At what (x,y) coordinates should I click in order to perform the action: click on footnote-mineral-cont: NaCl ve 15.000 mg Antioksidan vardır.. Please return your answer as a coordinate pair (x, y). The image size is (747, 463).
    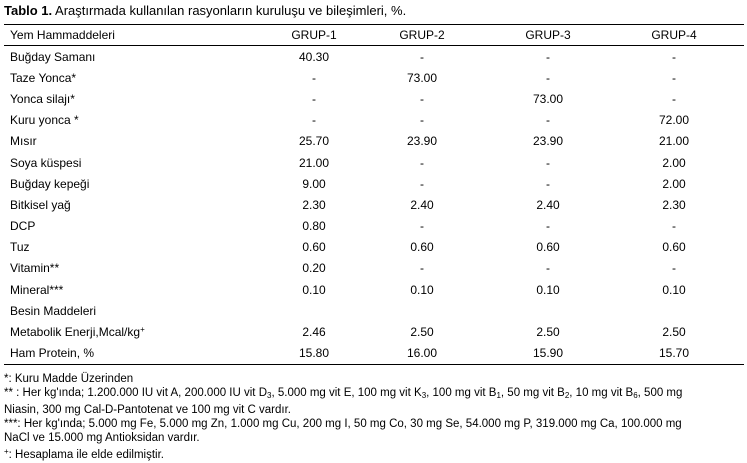
    Looking at the image, I should click on (102, 438).